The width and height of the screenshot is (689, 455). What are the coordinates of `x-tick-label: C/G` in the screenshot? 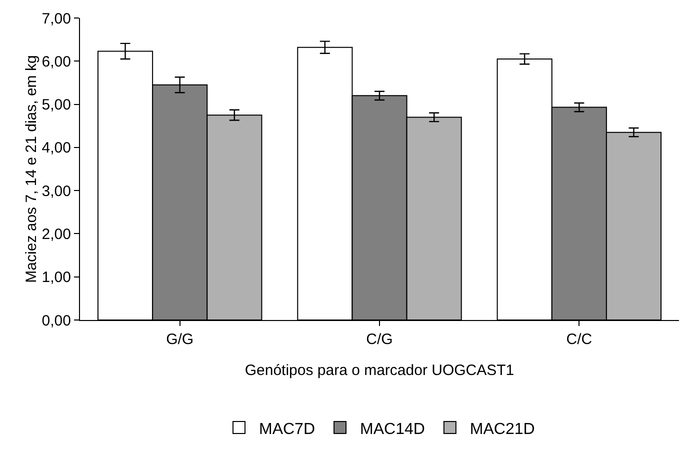 It's located at (379, 339).